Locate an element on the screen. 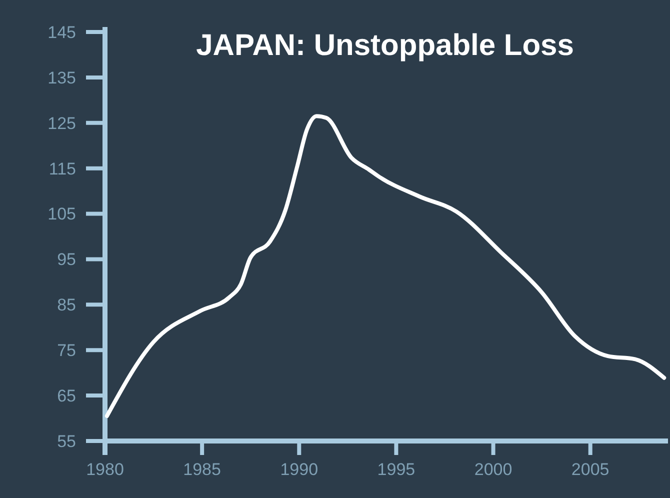 This screenshot has height=498, width=670. y-tick-label: 105 is located at coordinates (62, 214).